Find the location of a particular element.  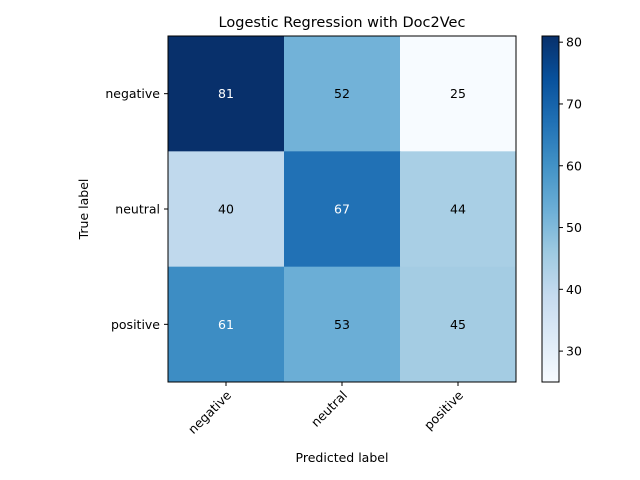

cell-value-label: 45 is located at coordinates (458, 324).